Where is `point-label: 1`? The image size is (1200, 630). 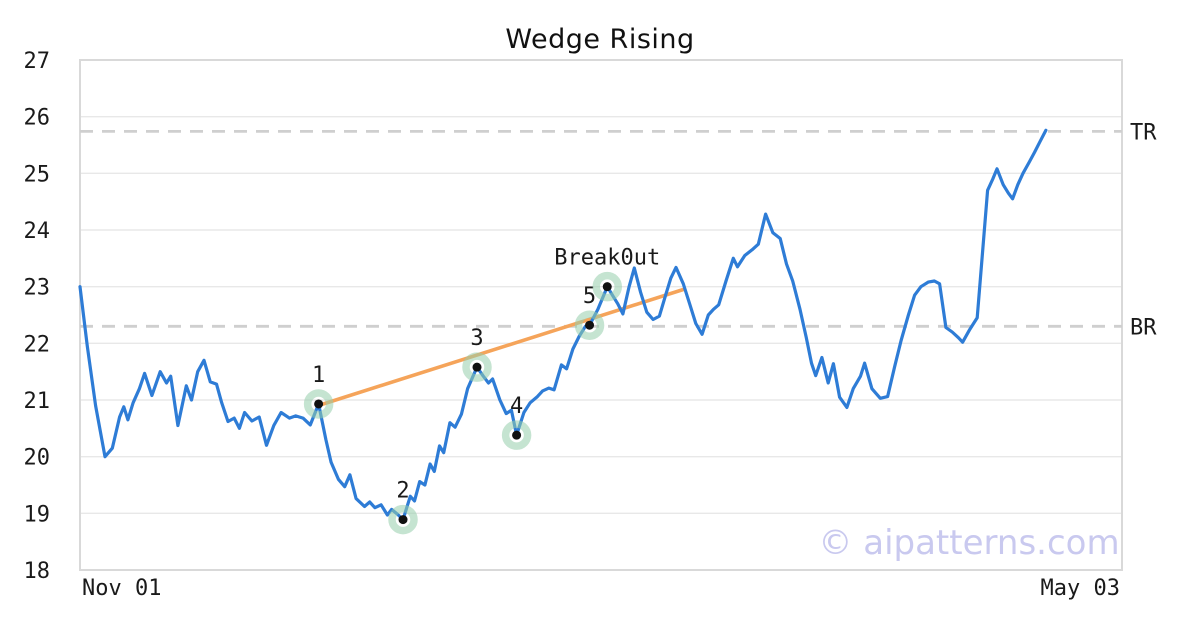
point-label: 1 is located at coordinates (318, 375).